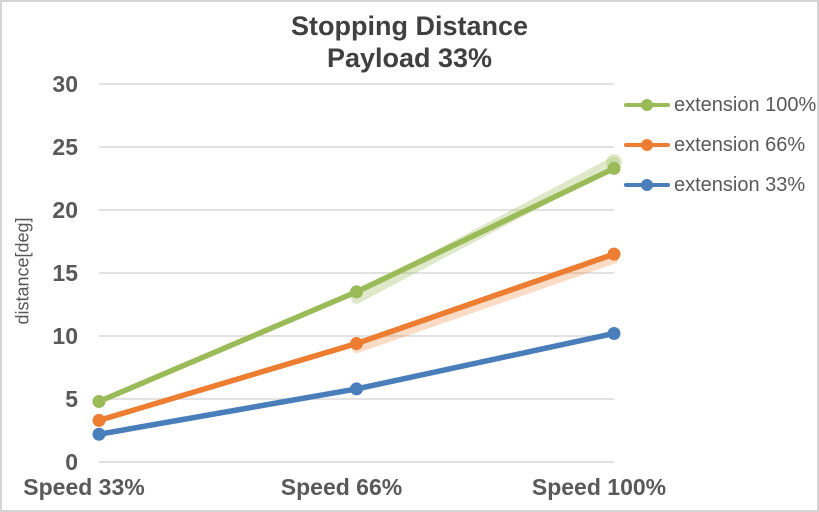 This screenshot has width=819, height=512. I want to click on data-point-marker-extension-33--Speed-33-, so click(99, 434).